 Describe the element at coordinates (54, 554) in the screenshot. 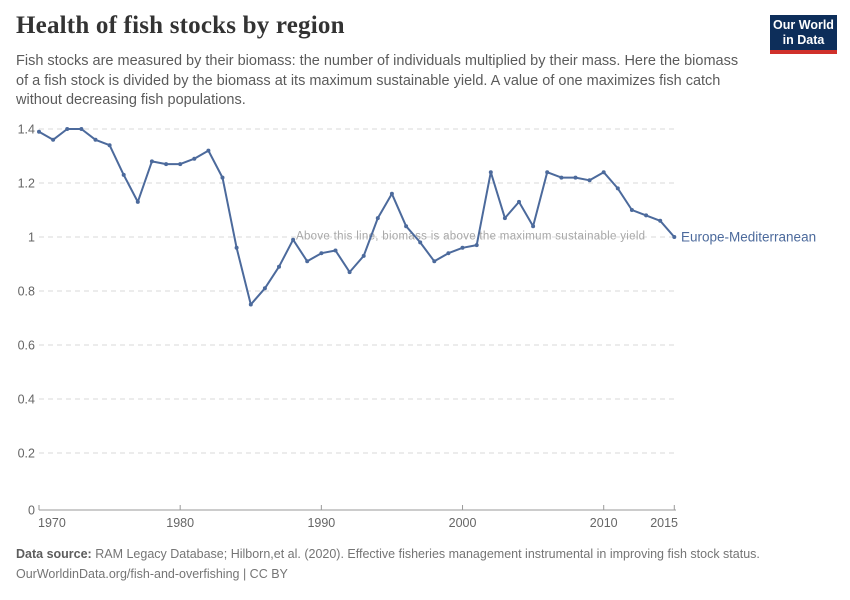

I see `data-source-label: Data source:` at that location.